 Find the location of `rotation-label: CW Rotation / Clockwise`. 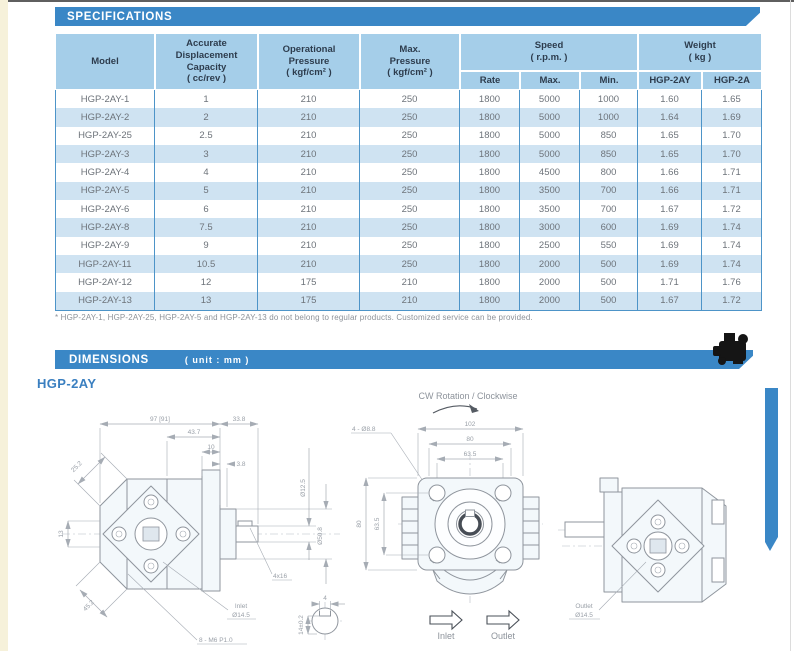

rotation-label: CW Rotation / Clockwise is located at coordinates (467, 396).